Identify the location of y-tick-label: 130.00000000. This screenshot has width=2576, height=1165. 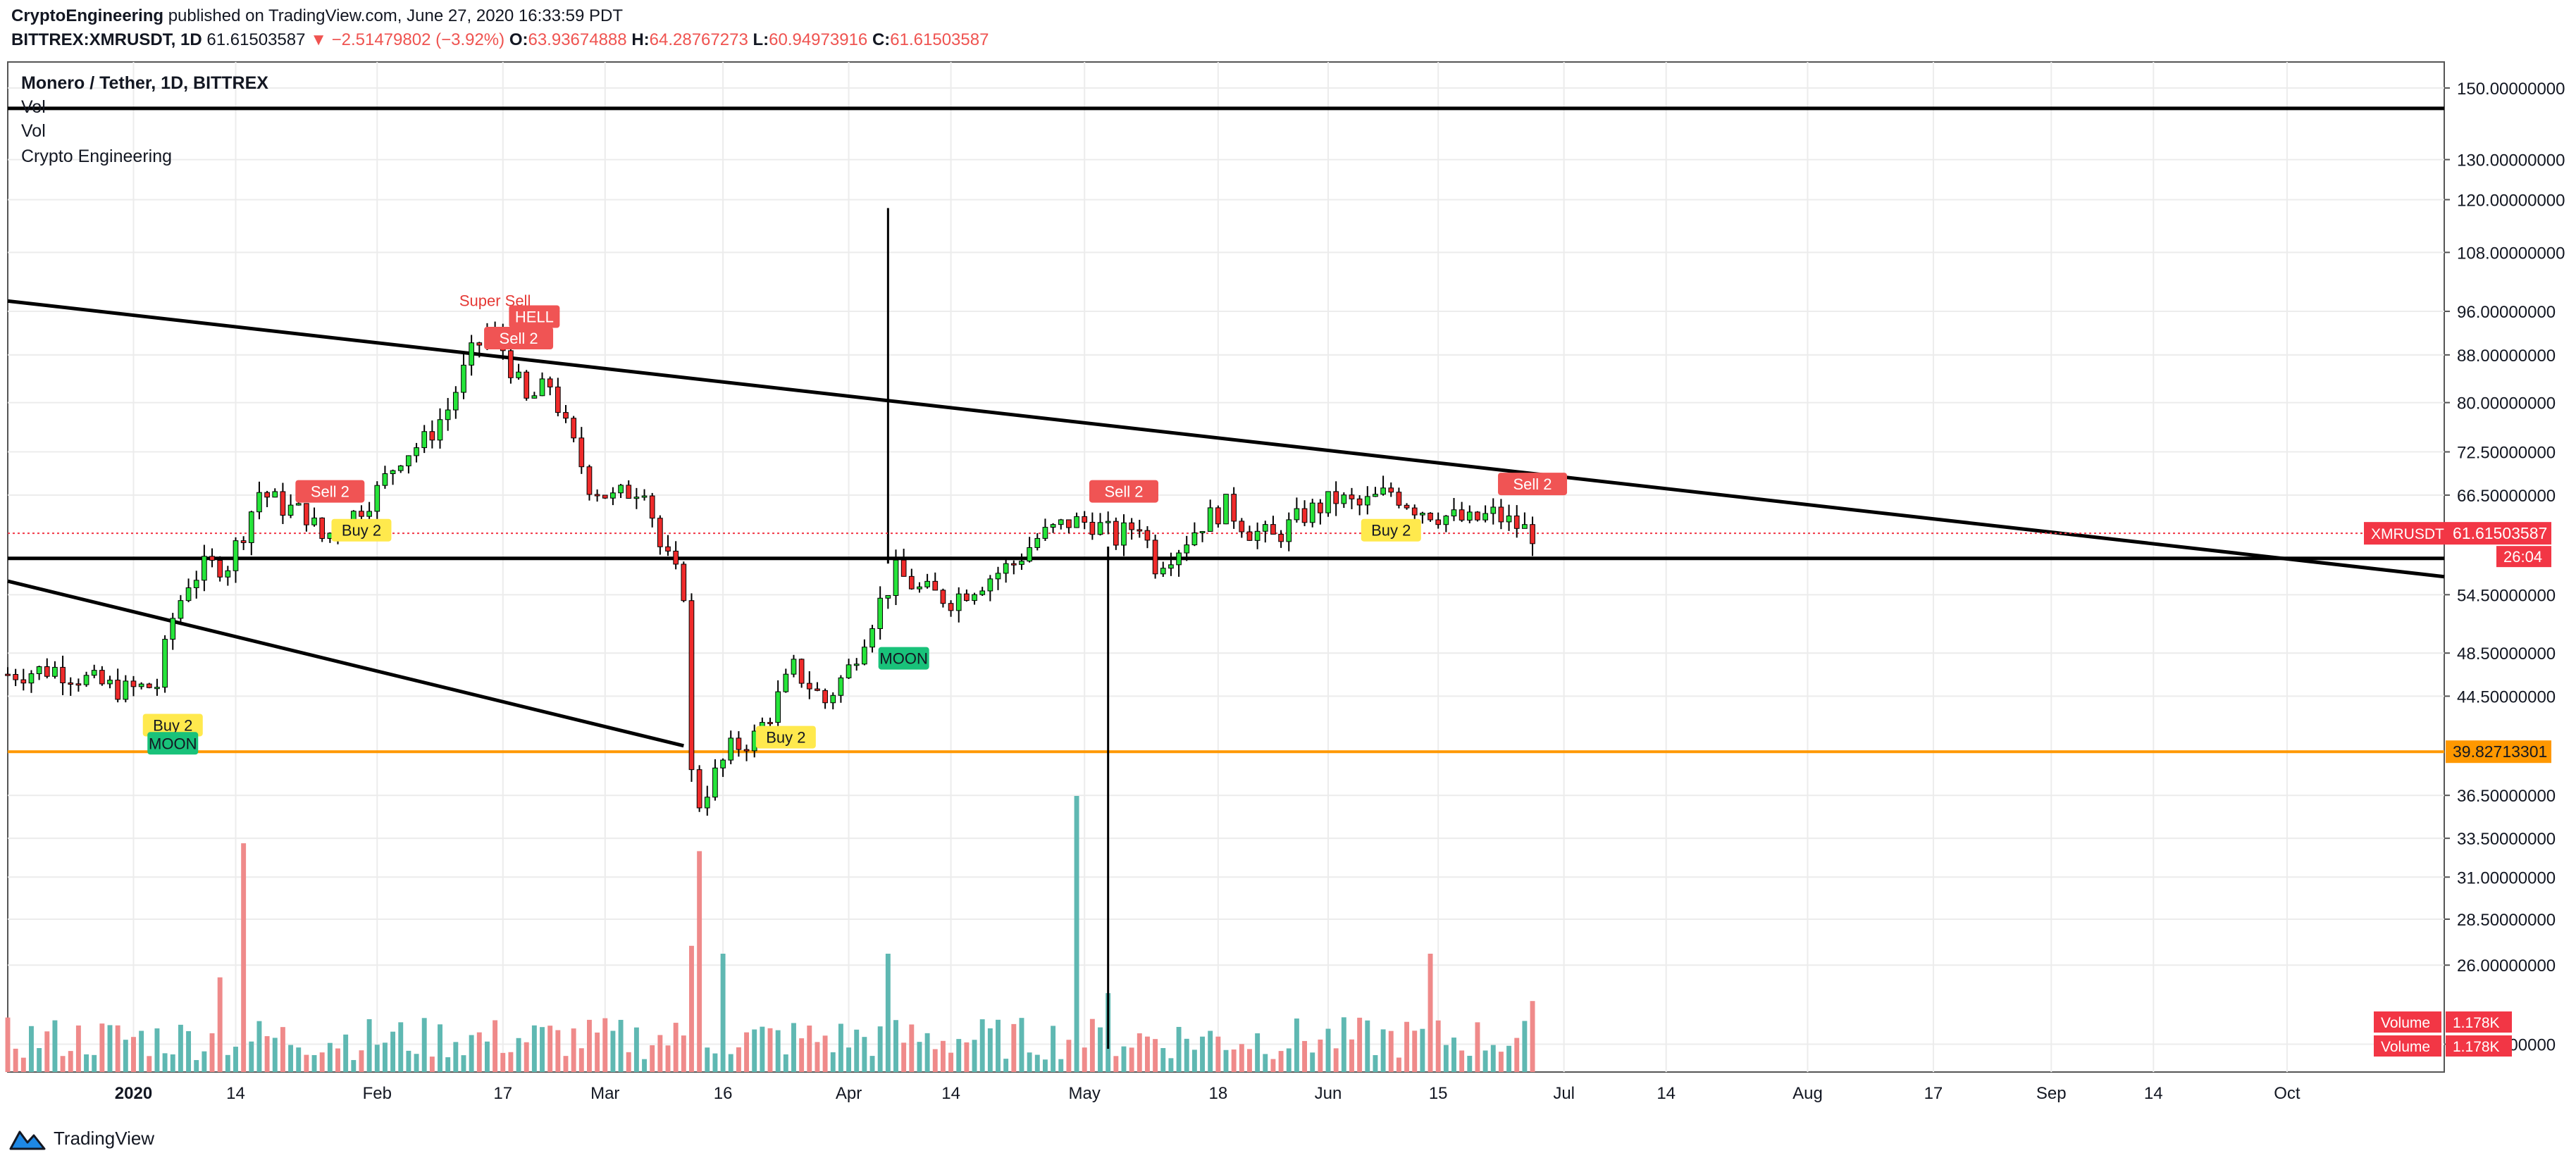
(2511, 160).